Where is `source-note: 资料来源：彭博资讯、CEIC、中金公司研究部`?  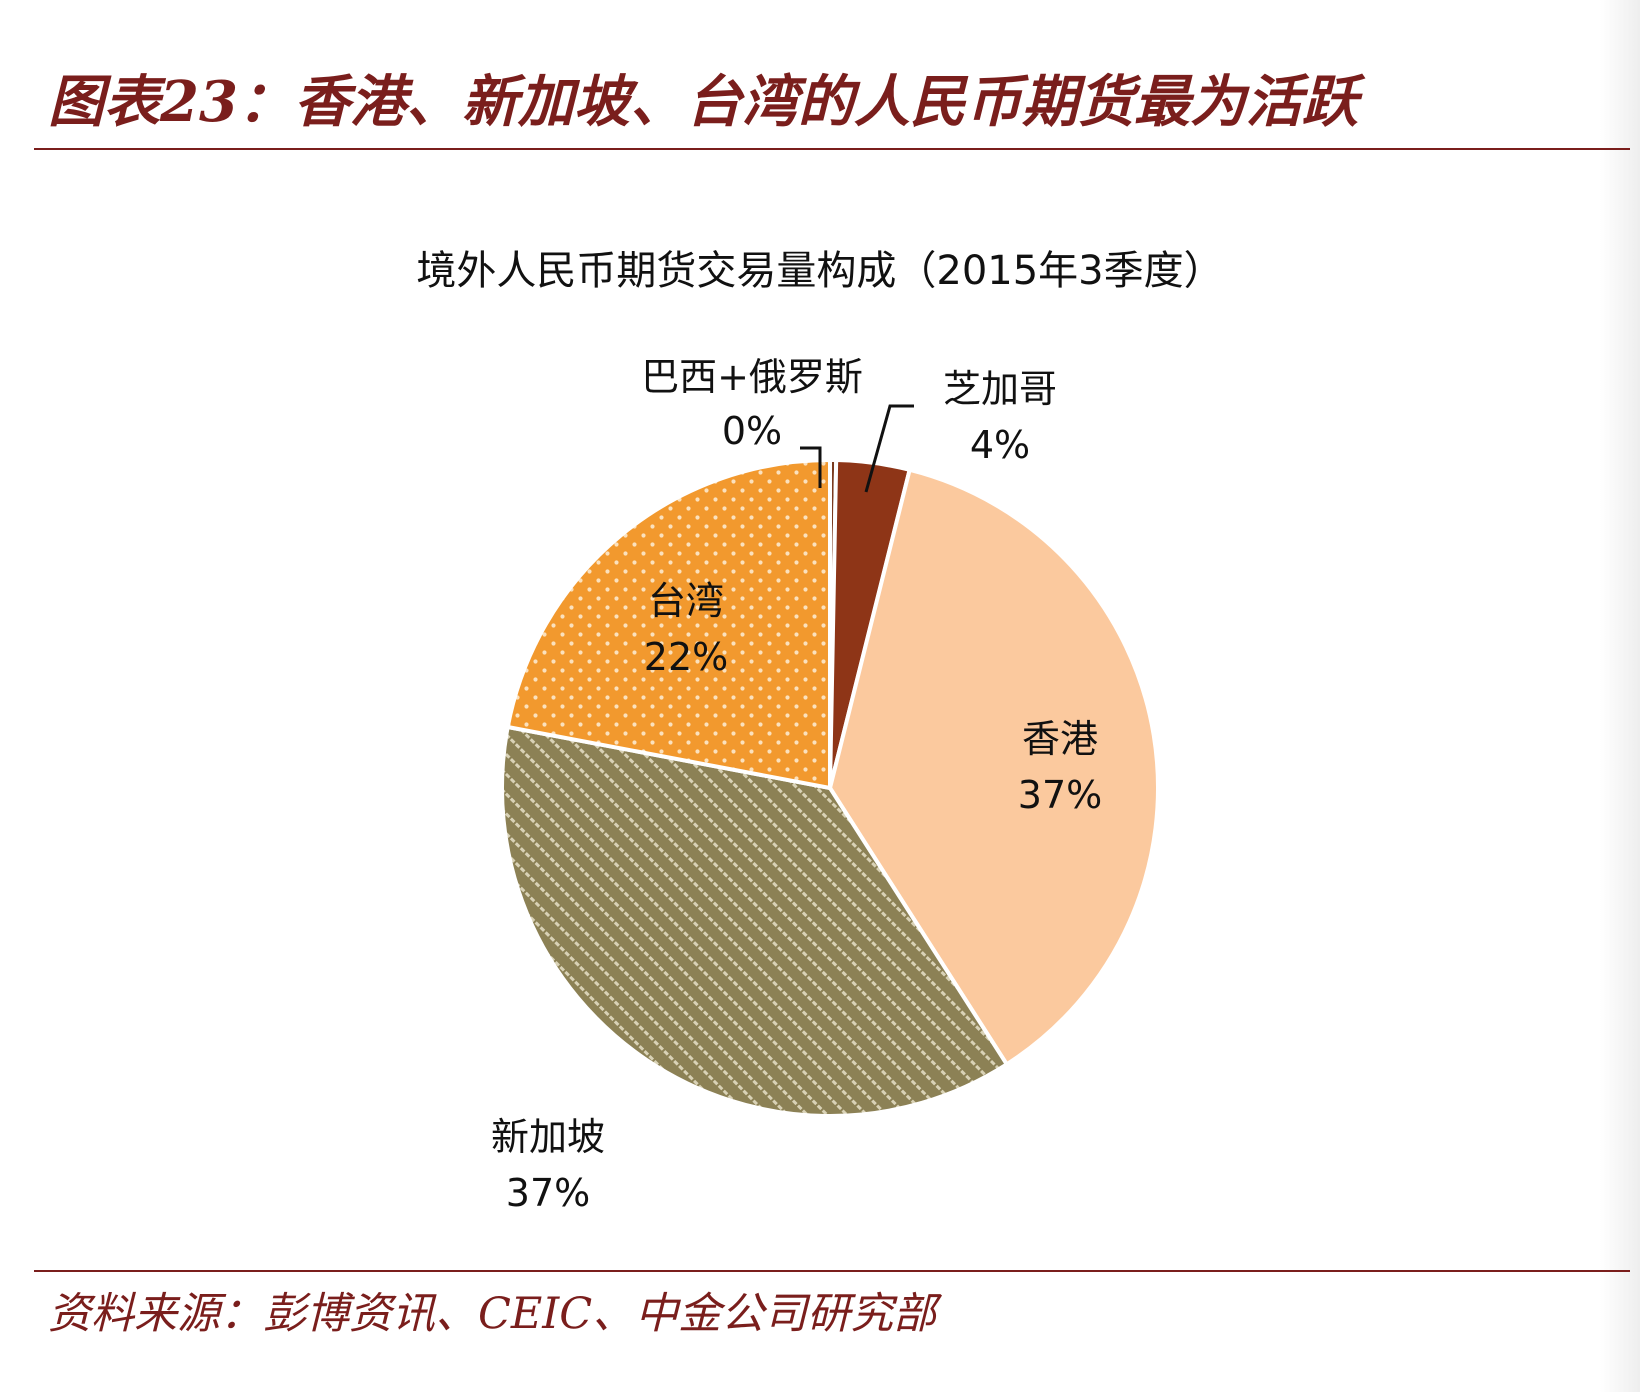
source-note: 资料来源：彭博资讯、CEIC、中金公司研究部 is located at coordinates (492, 1314).